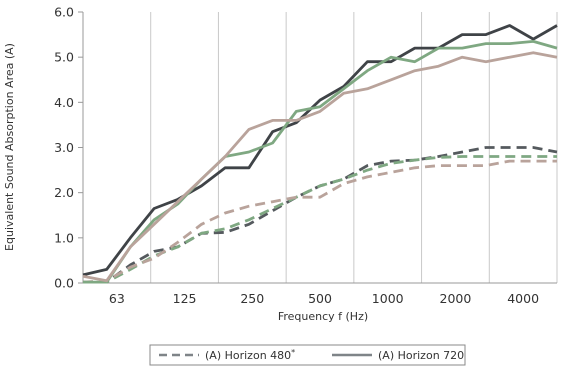 The image size is (565, 367). I want to click on y-tick-label: 6.0, so click(64, 12).